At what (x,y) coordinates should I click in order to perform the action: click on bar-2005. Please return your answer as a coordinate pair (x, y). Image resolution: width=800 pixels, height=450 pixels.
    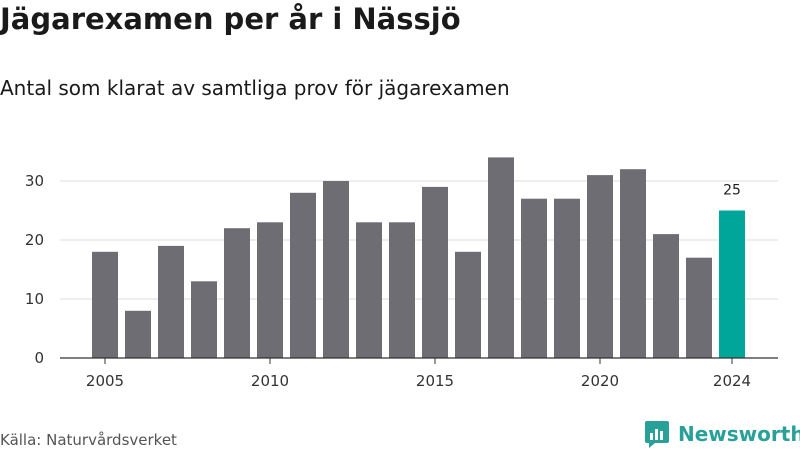
    Looking at the image, I should click on (105, 304).